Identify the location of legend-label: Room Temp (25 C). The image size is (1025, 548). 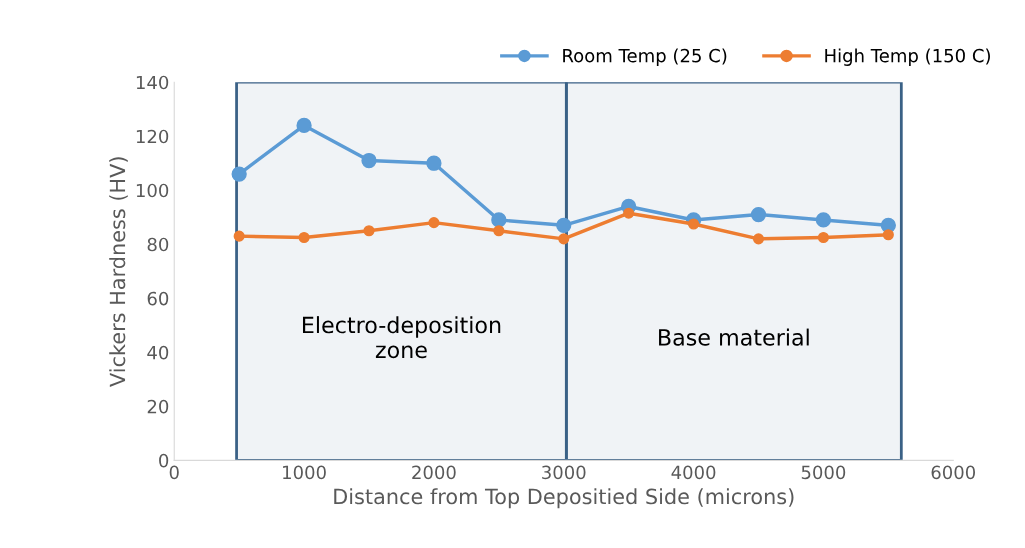
(645, 57).